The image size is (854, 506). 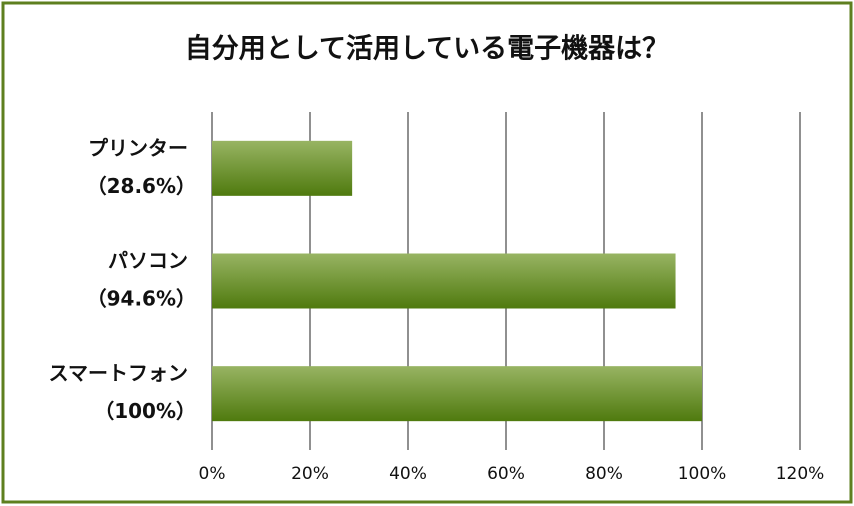 I want to click on x-tick-label: 80%, so click(x=604, y=474).